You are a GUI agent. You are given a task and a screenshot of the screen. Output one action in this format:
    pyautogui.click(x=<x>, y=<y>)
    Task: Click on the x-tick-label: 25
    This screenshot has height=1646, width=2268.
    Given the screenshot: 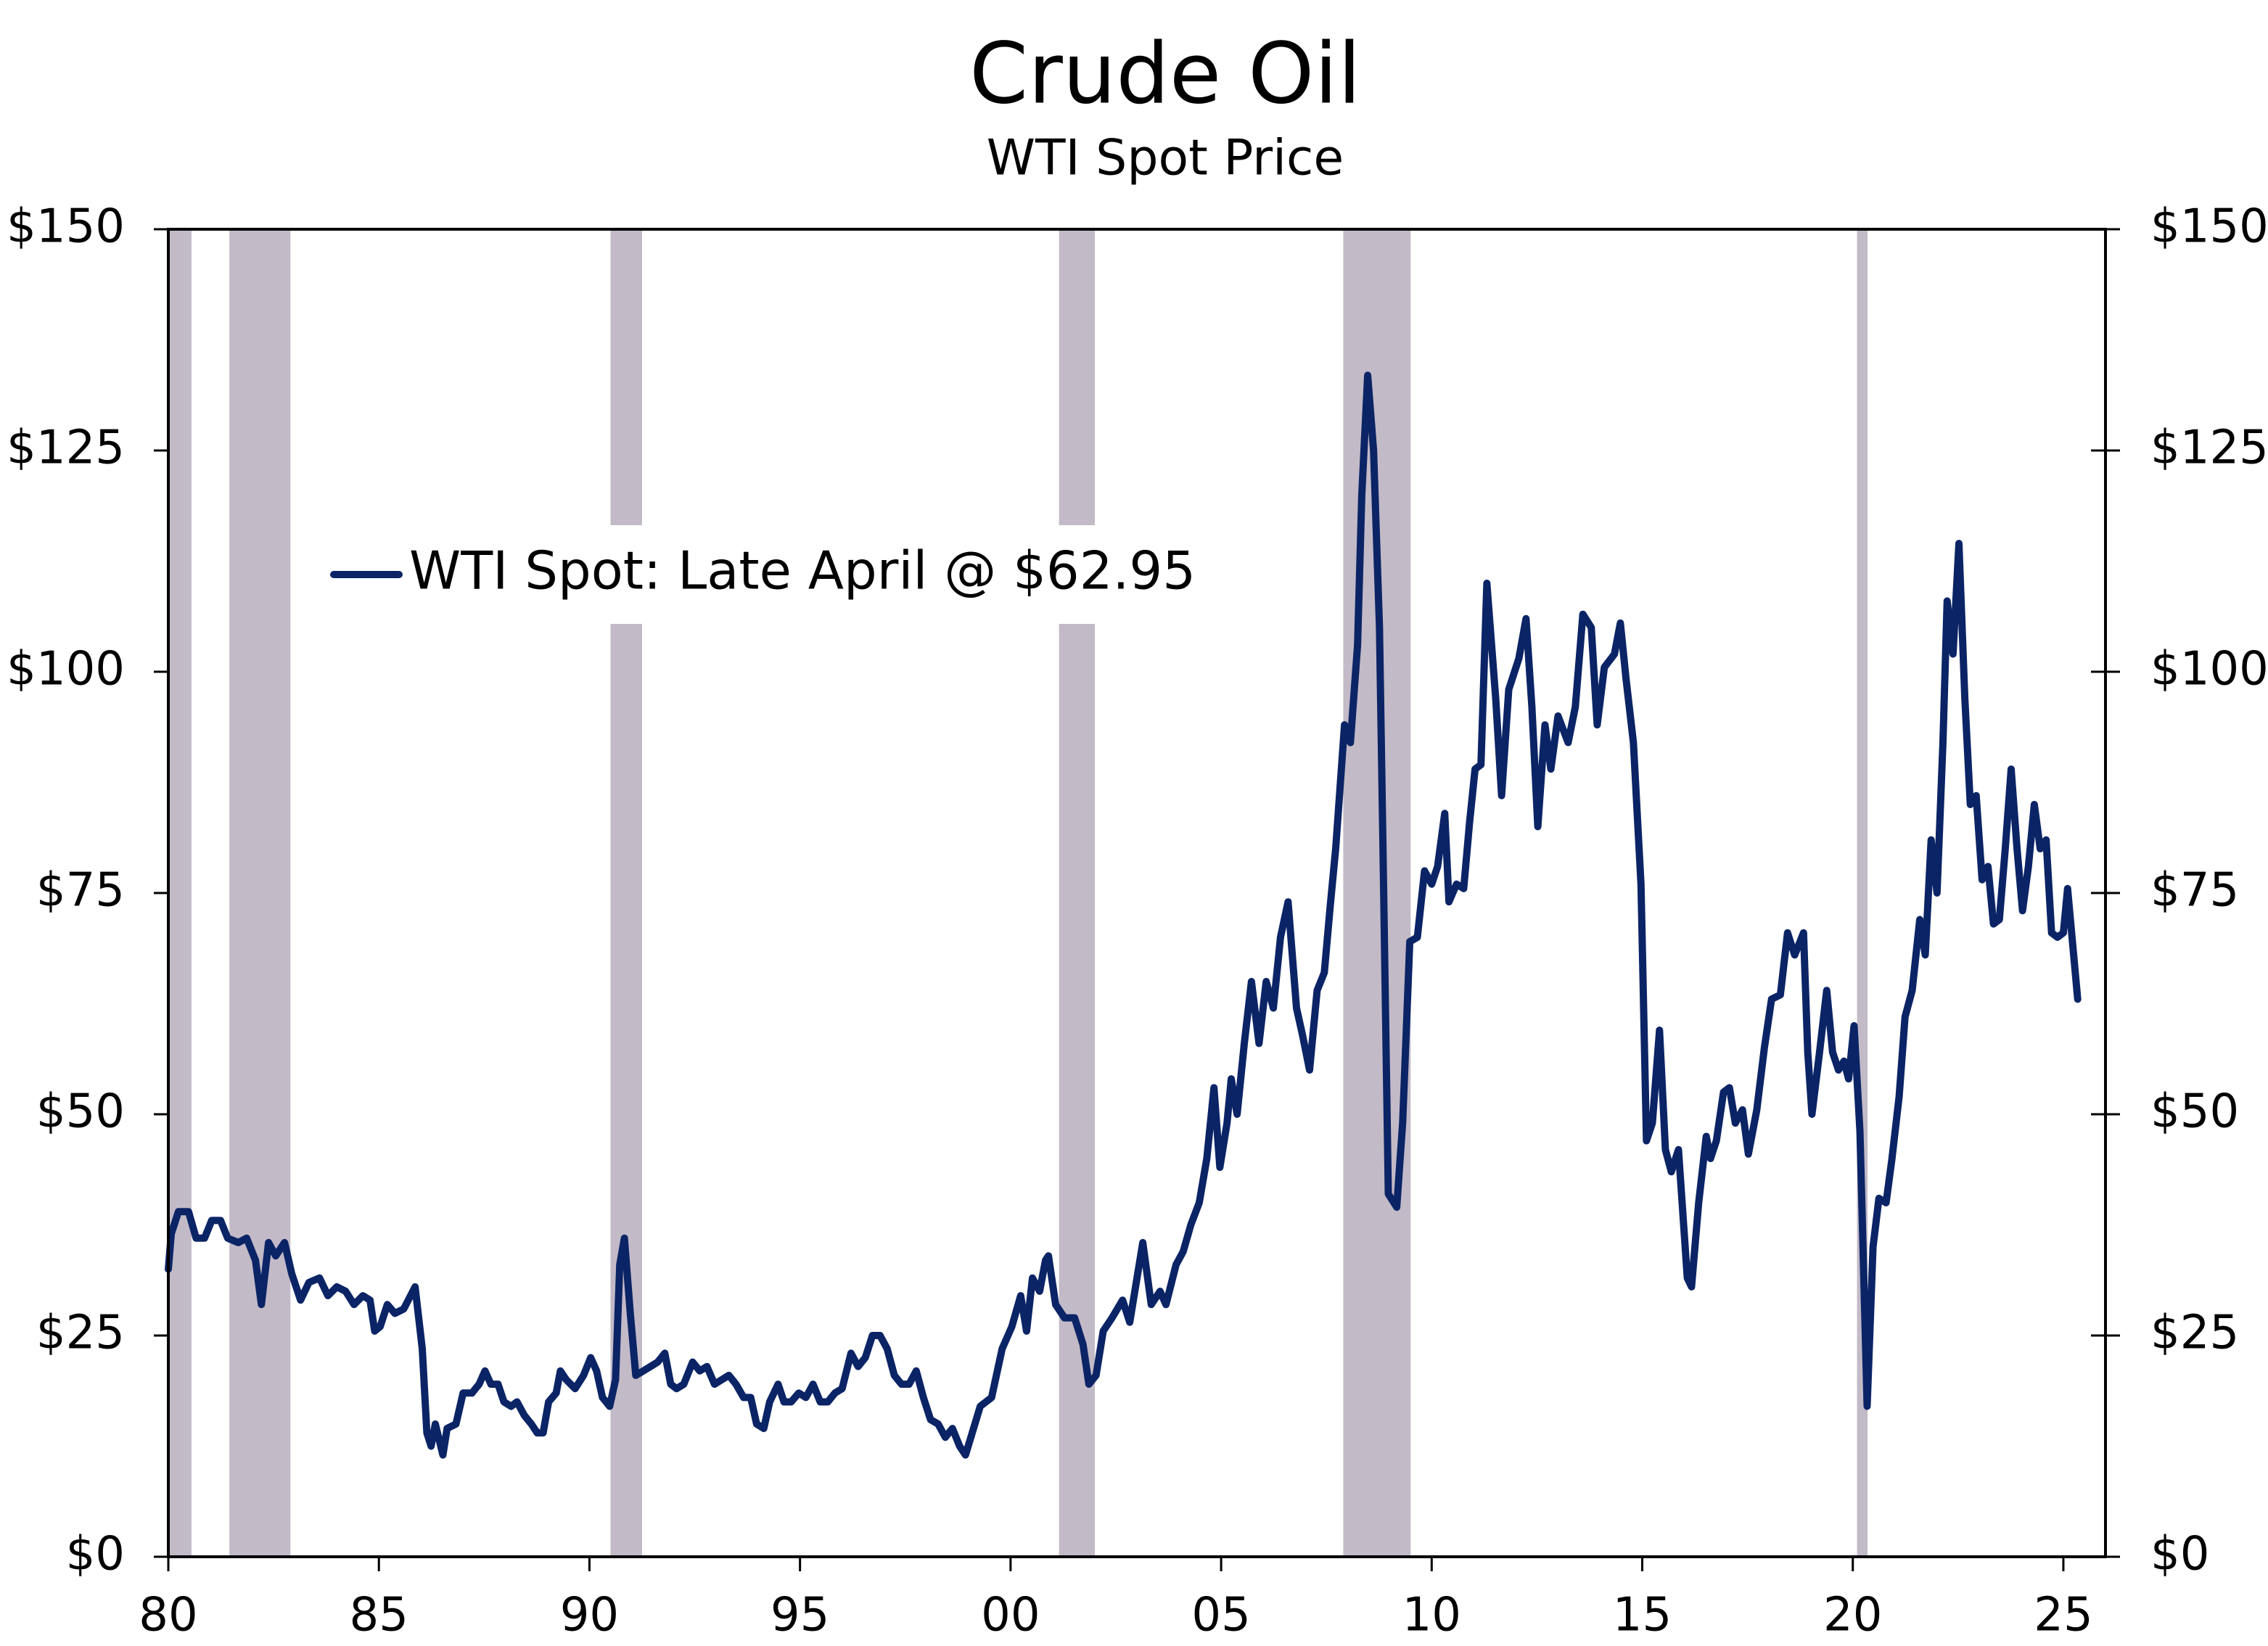 What is the action you would take?
    pyautogui.click(x=2063, y=1615)
    